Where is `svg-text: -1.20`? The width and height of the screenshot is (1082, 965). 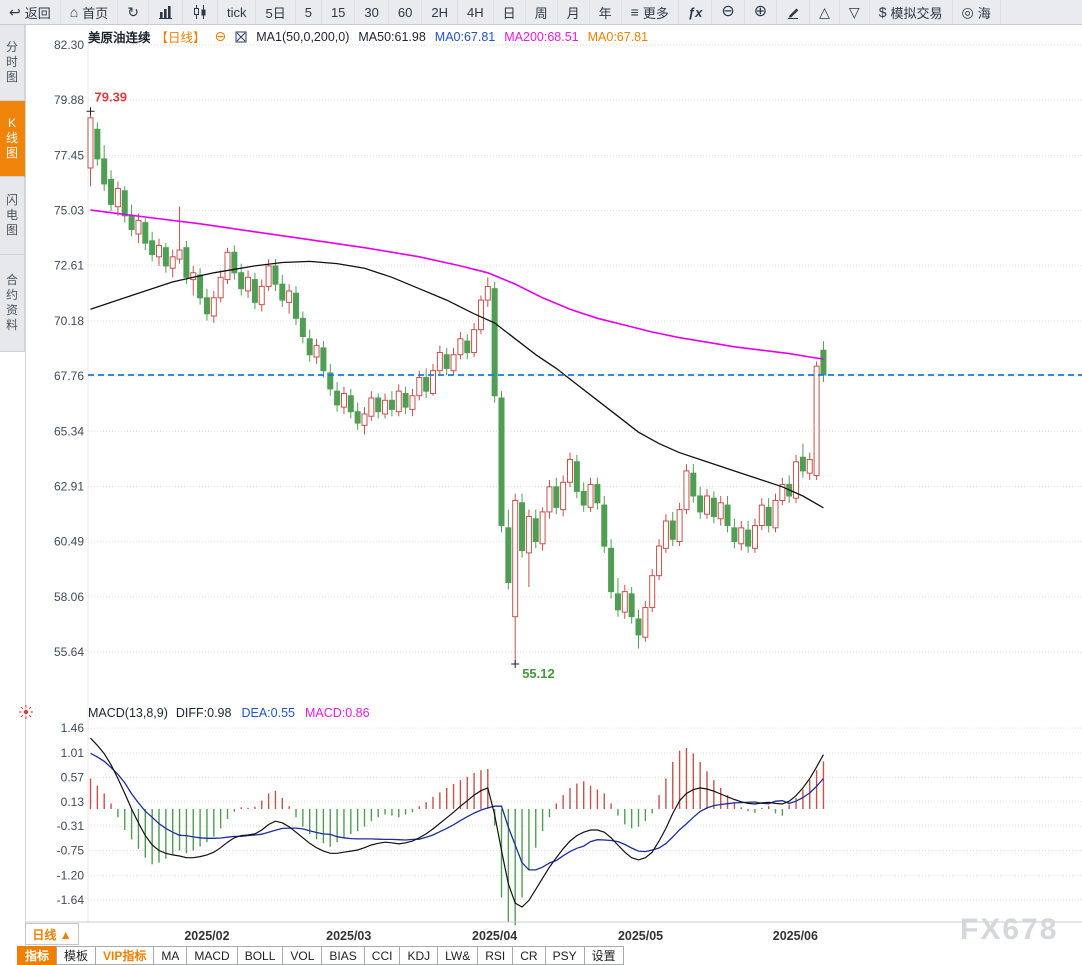
svg-text: -1.20 is located at coordinates (71, 875).